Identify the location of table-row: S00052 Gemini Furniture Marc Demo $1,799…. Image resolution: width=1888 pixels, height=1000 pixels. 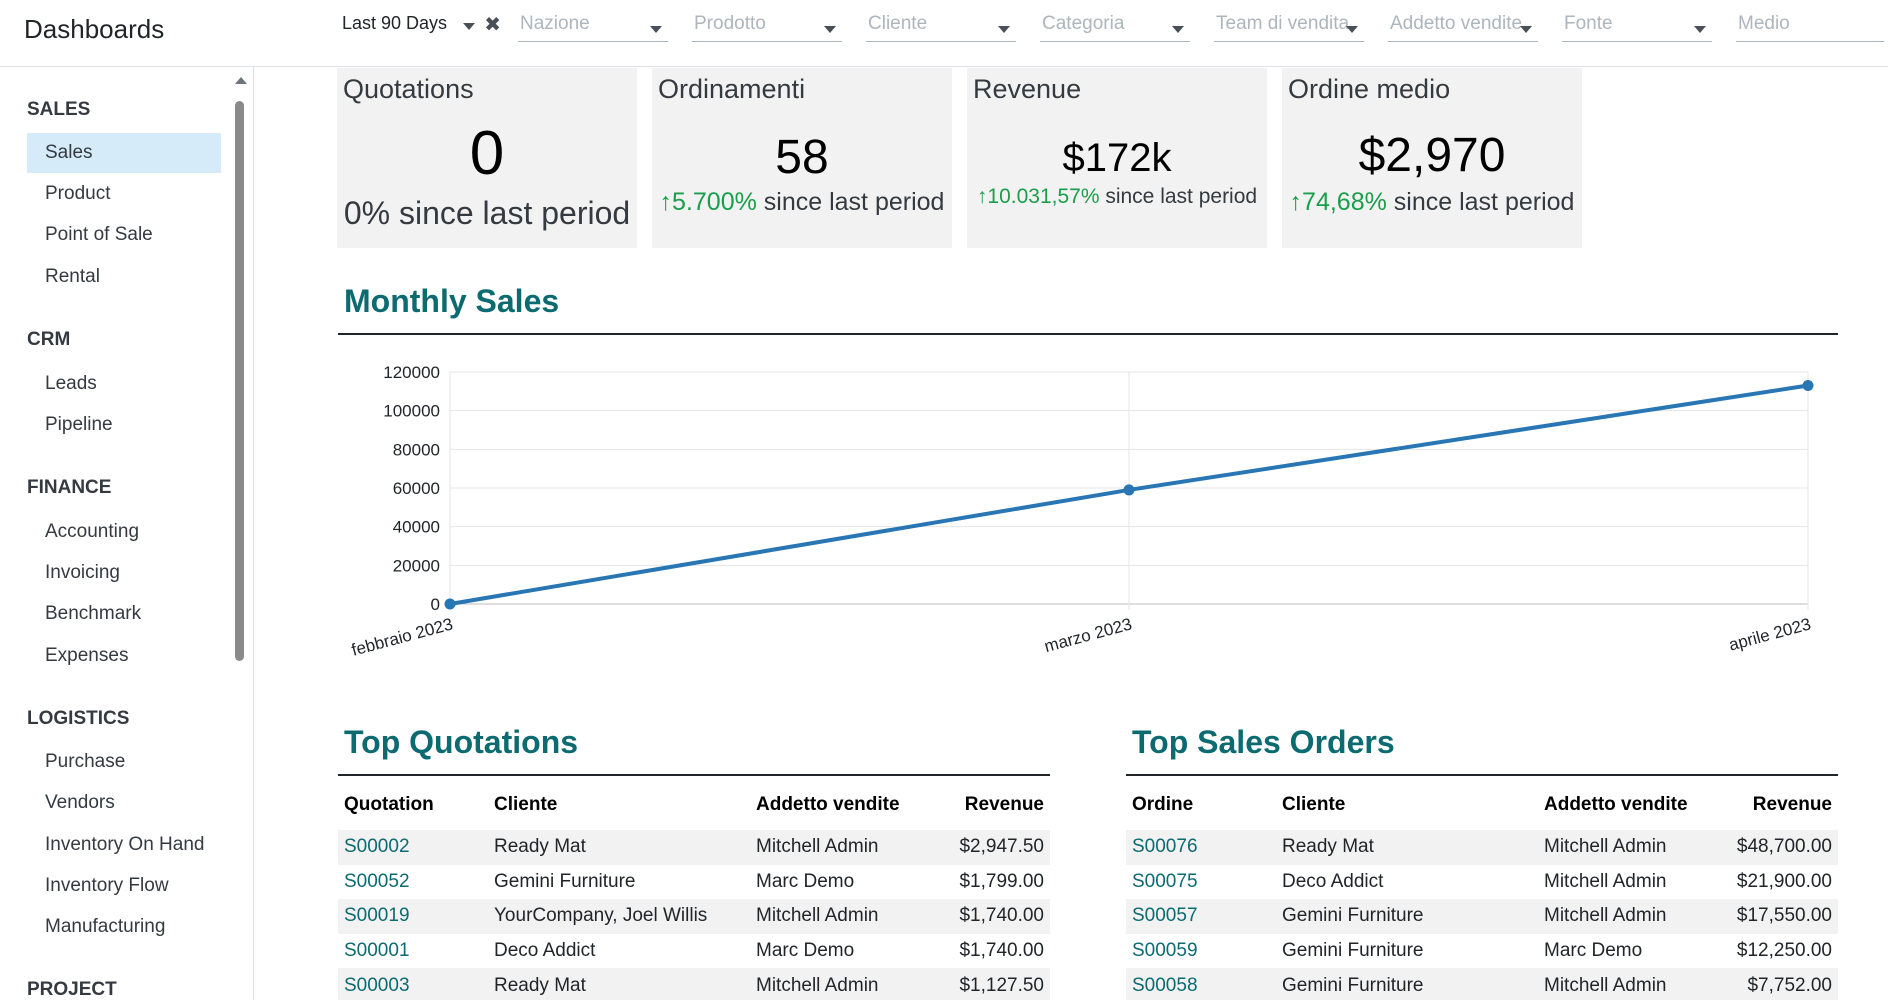
(694, 882).